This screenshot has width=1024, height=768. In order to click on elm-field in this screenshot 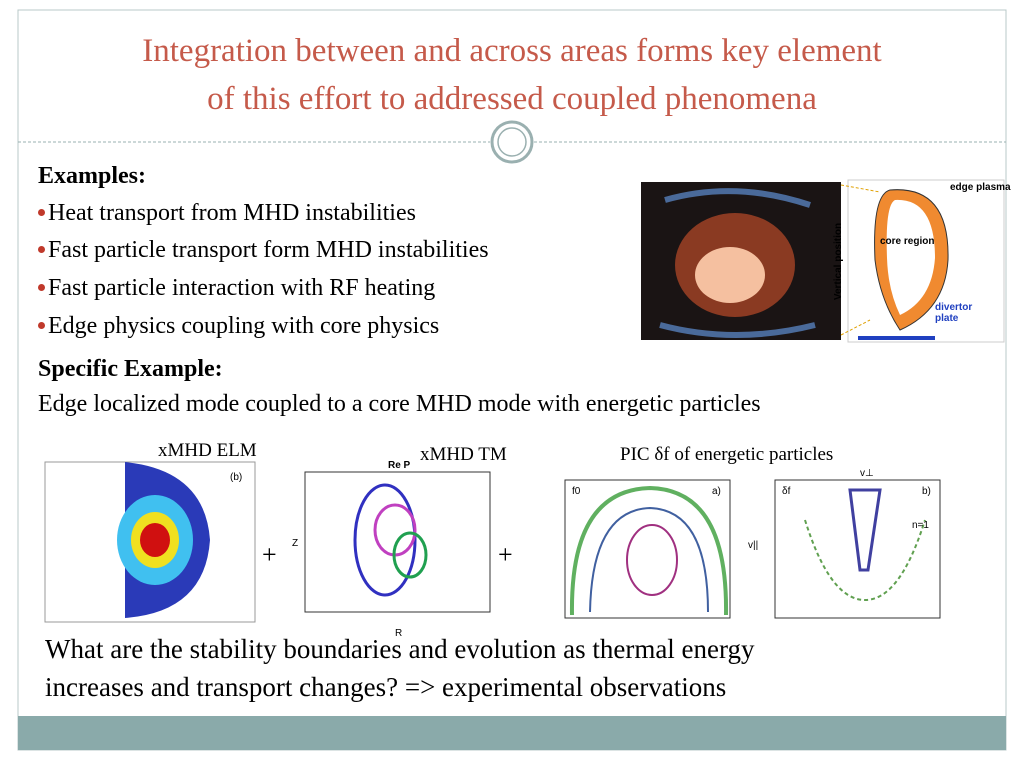, I will do `click(155, 540)`.